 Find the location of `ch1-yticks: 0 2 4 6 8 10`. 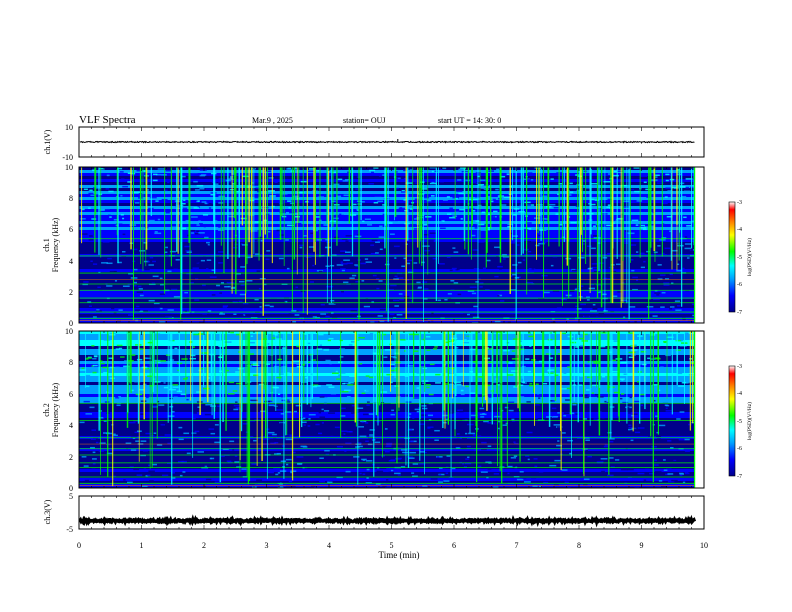

ch1-yticks: 0 2 4 6 8 10 is located at coordinates (69, 245).